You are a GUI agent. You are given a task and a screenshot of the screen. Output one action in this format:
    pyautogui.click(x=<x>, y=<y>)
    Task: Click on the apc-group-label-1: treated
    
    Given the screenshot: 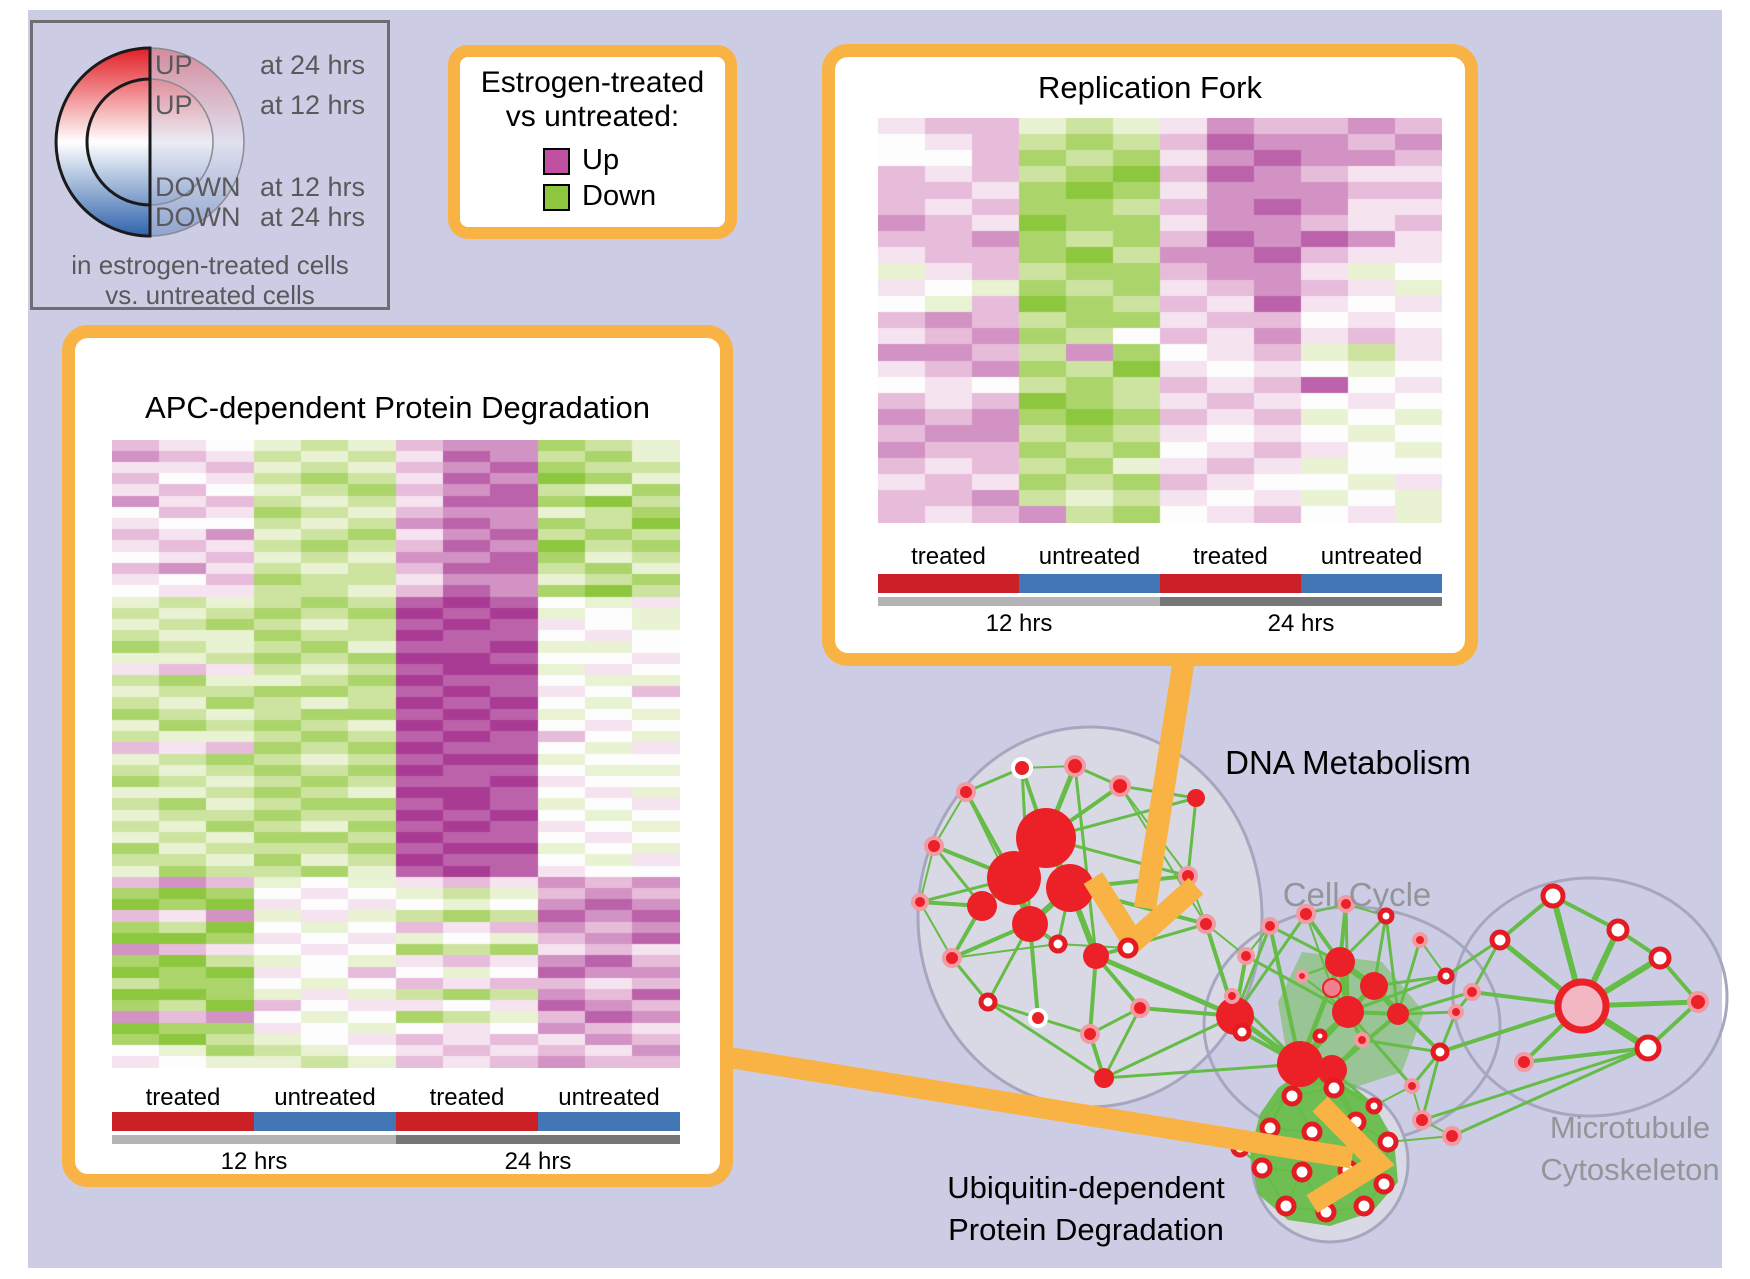 What is the action you would take?
    pyautogui.click(x=183, y=1097)
    